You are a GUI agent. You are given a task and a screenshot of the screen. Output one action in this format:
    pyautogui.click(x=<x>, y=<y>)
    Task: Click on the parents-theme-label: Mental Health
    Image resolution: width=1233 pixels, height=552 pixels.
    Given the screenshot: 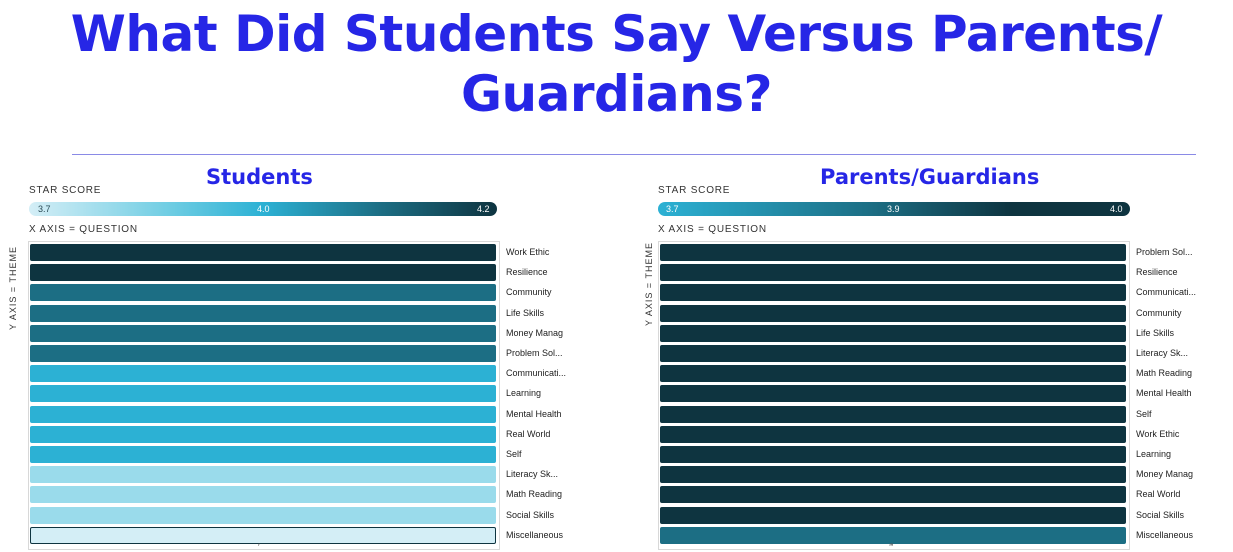 What is the action you would take?
    pyautogui.click(x=1164, y=393)
    